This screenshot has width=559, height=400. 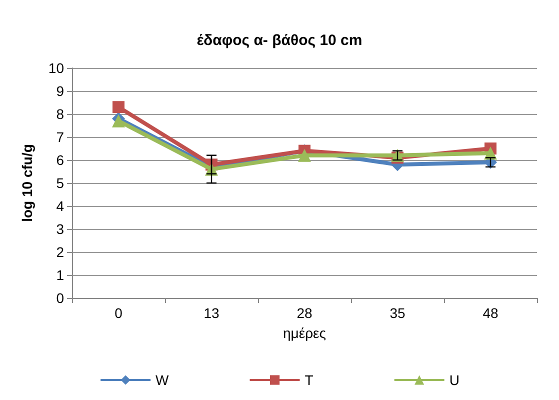 What do you see at coordinates (279, 40) in the screenshot?
I see `chart-title: έδαφος α- βάθος 10 cm` at bounding box center [279, 40].